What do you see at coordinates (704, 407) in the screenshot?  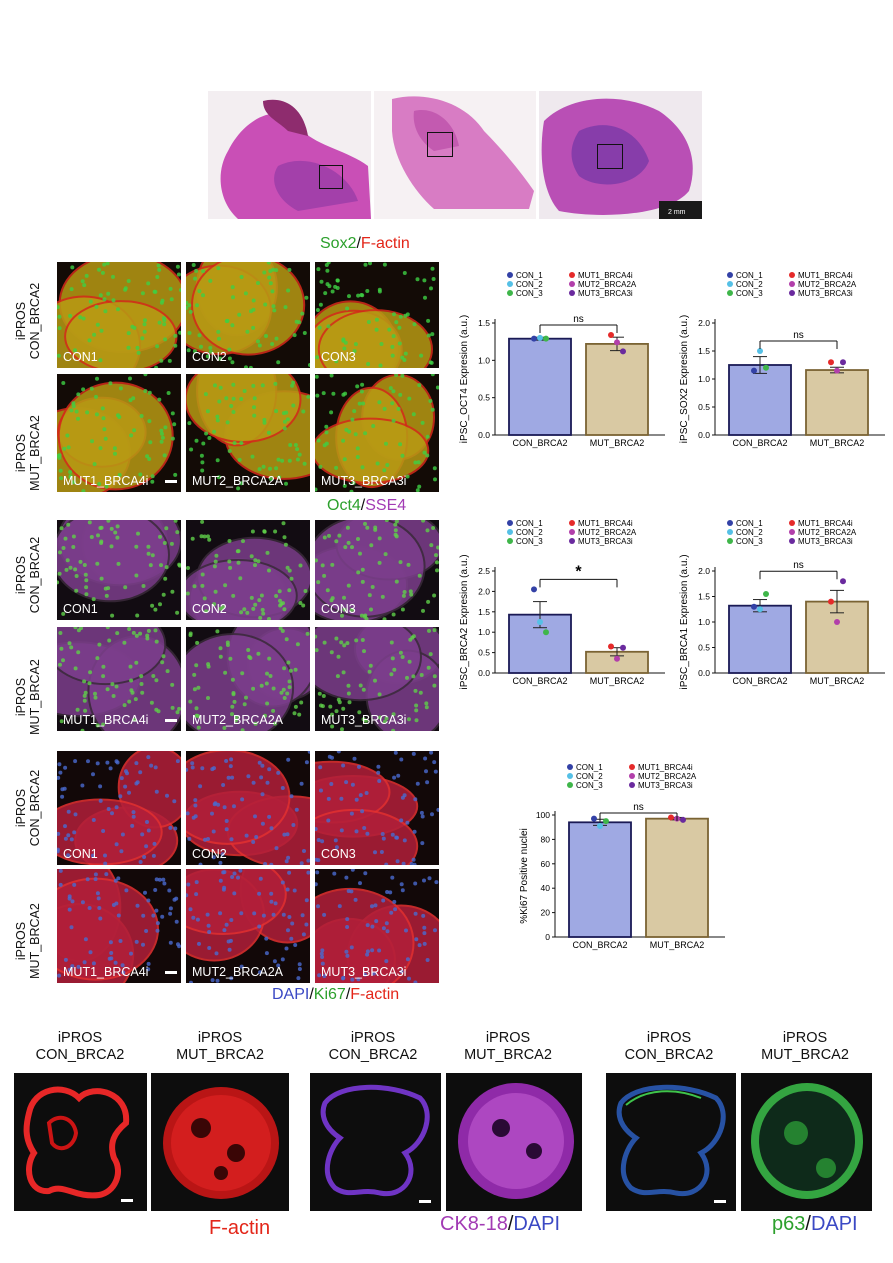 I see `y-tick-label: 0.5` at bounding box center [704, 407].